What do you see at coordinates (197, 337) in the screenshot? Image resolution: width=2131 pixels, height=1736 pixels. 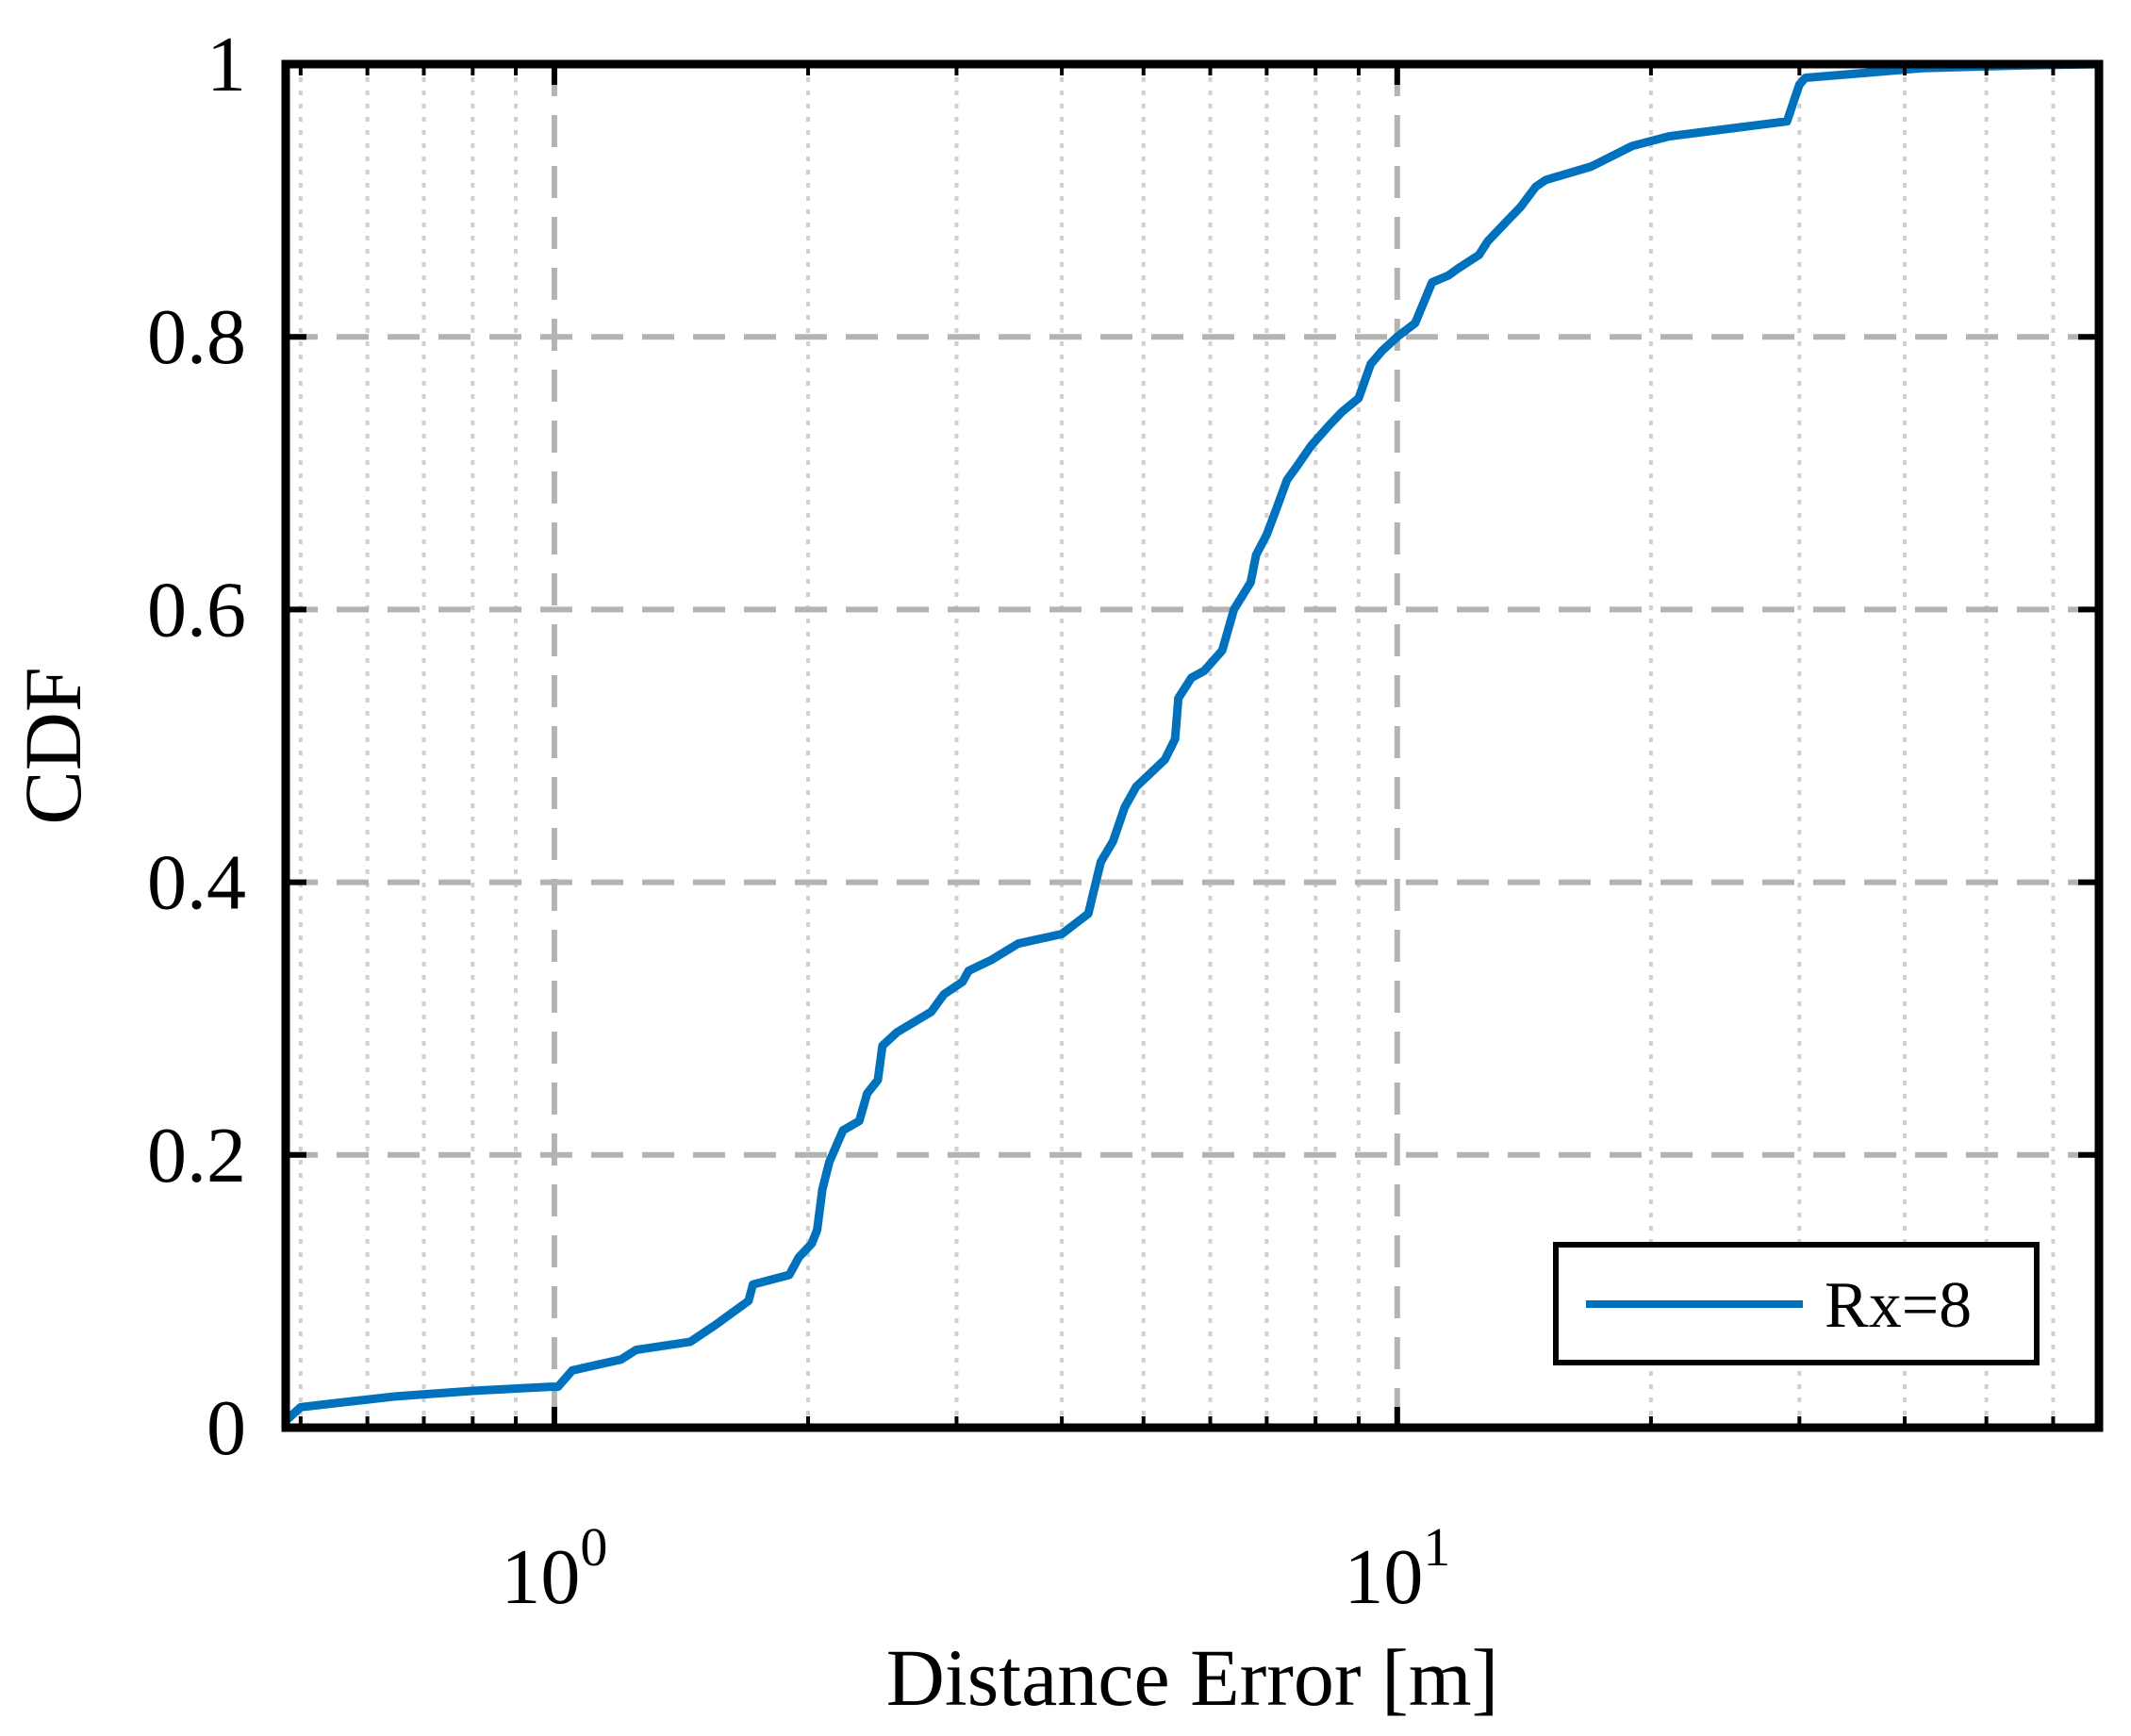 I see `y-tick-label: 0.8` at bounding box center [197, 337].